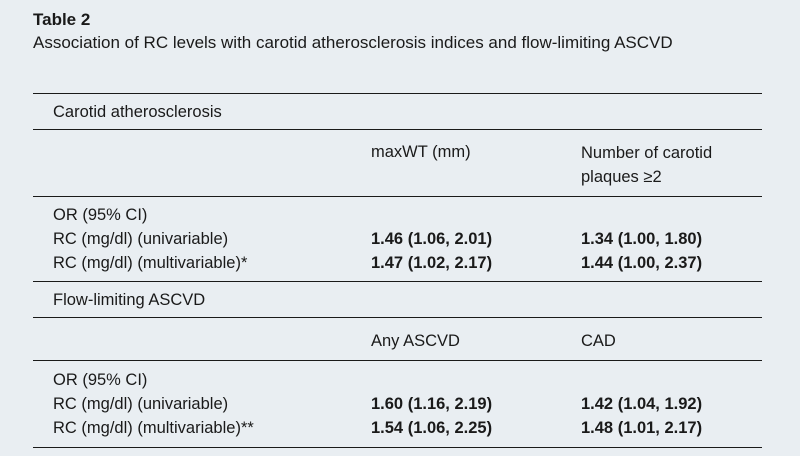  I want to click on cell-value: 1.46 (1.06, 2.01), so click(432, 239).